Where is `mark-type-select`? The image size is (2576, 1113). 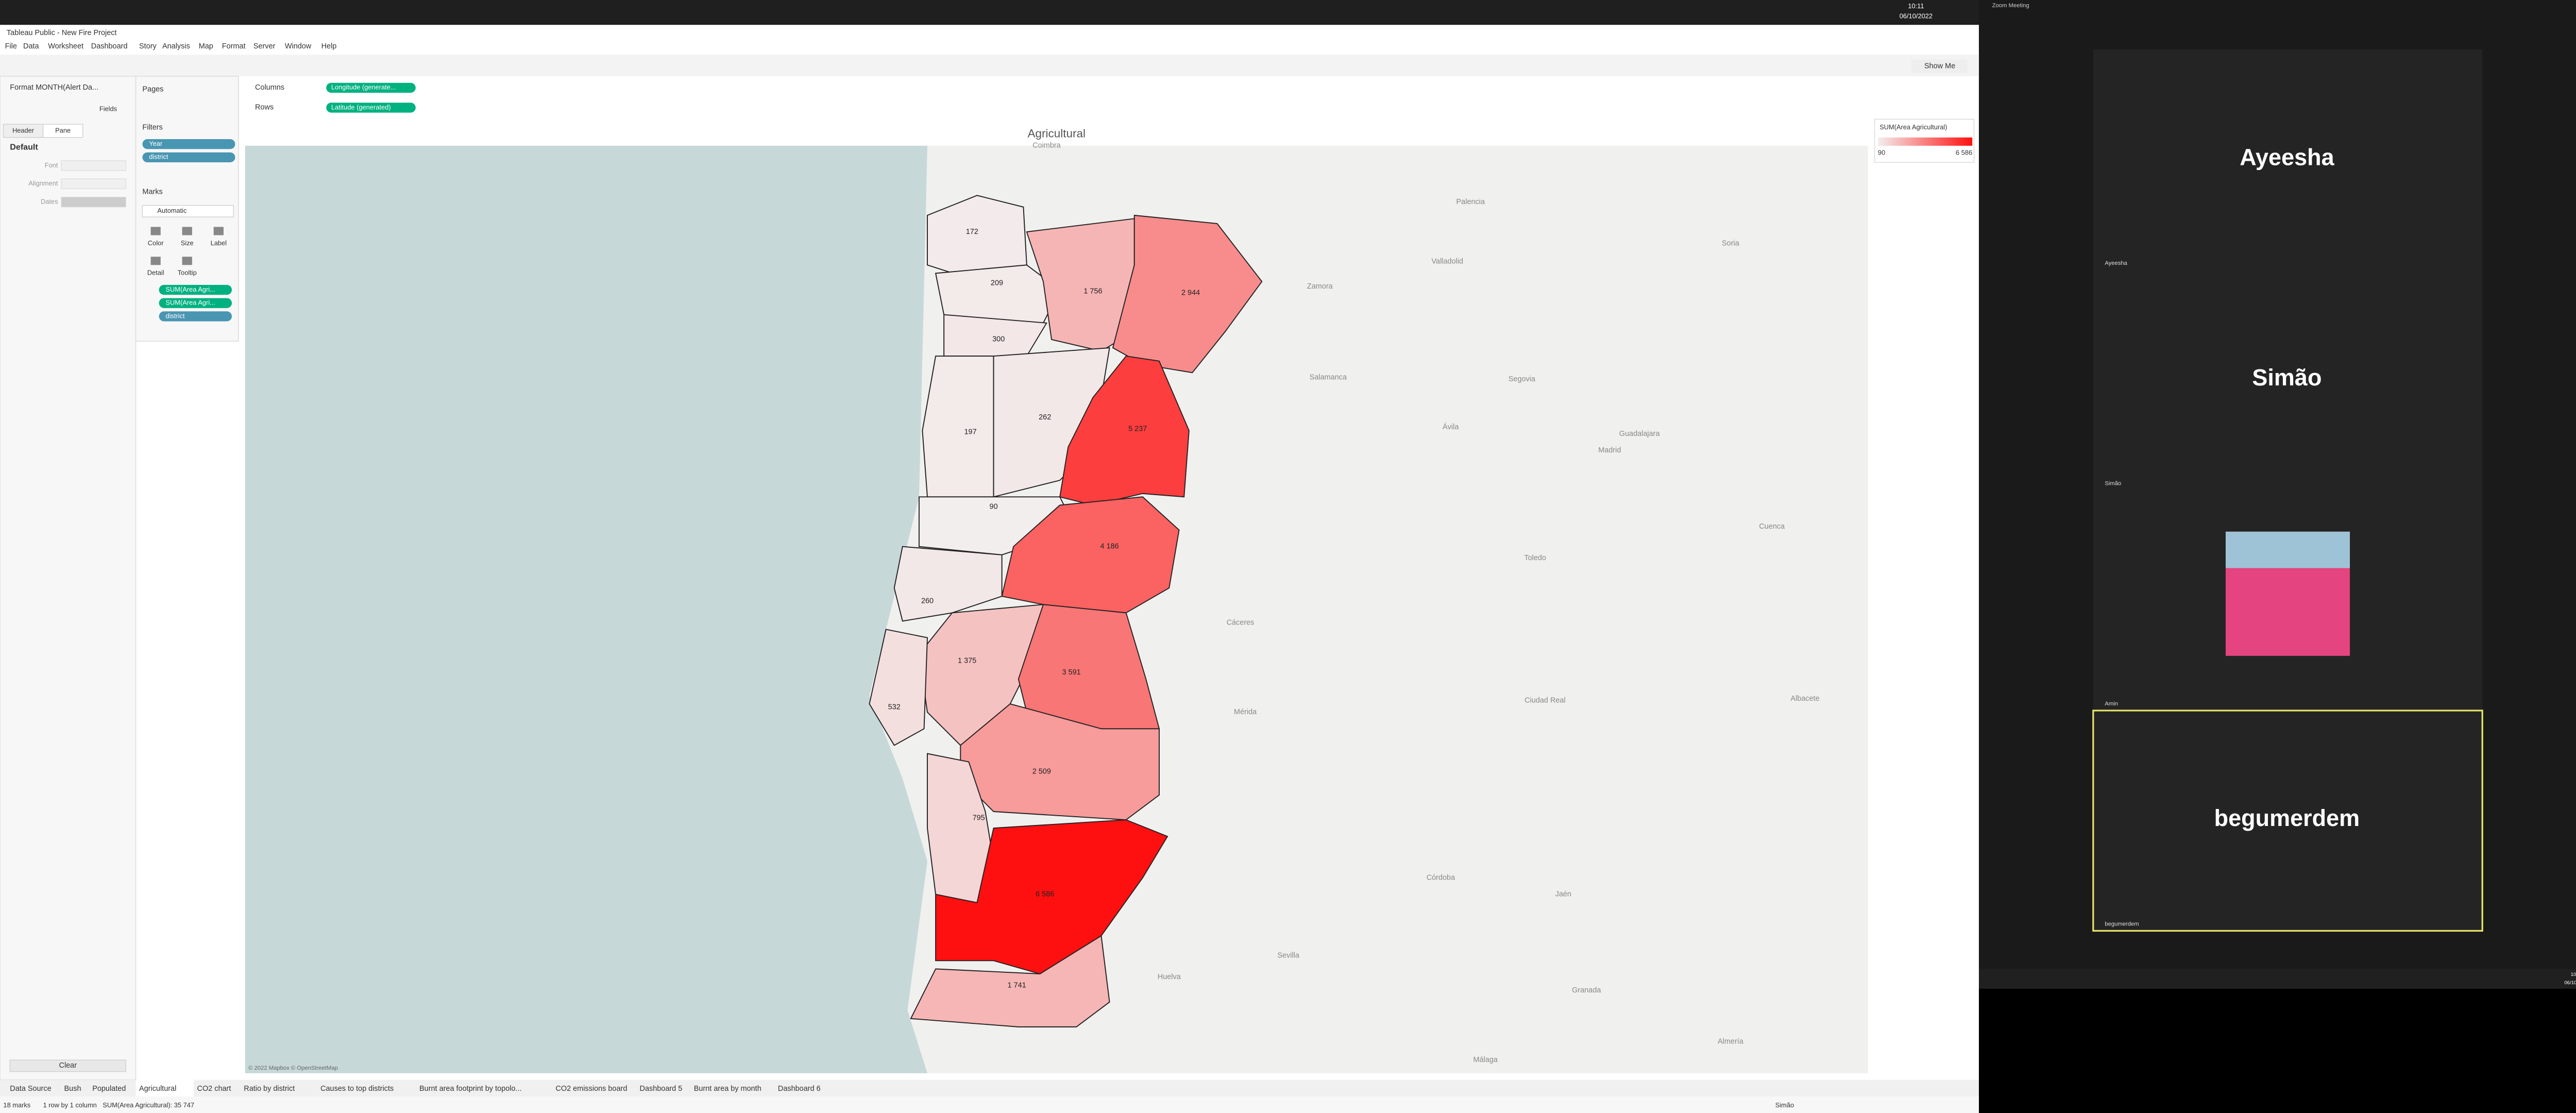 mark-type-select is located at coordinates (188, 211).